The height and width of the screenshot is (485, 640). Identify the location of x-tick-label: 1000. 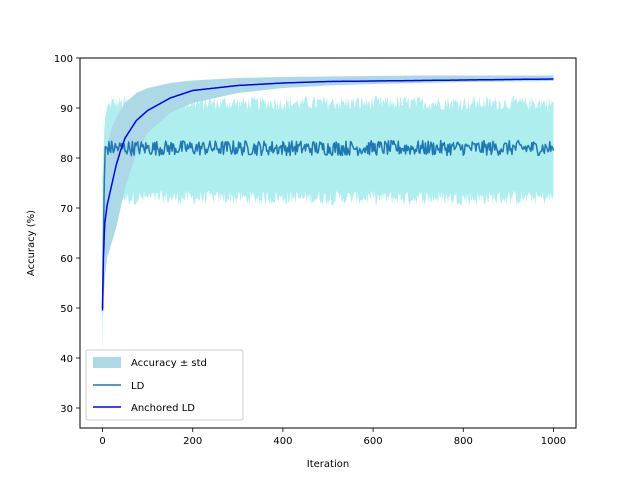
(553, 441).